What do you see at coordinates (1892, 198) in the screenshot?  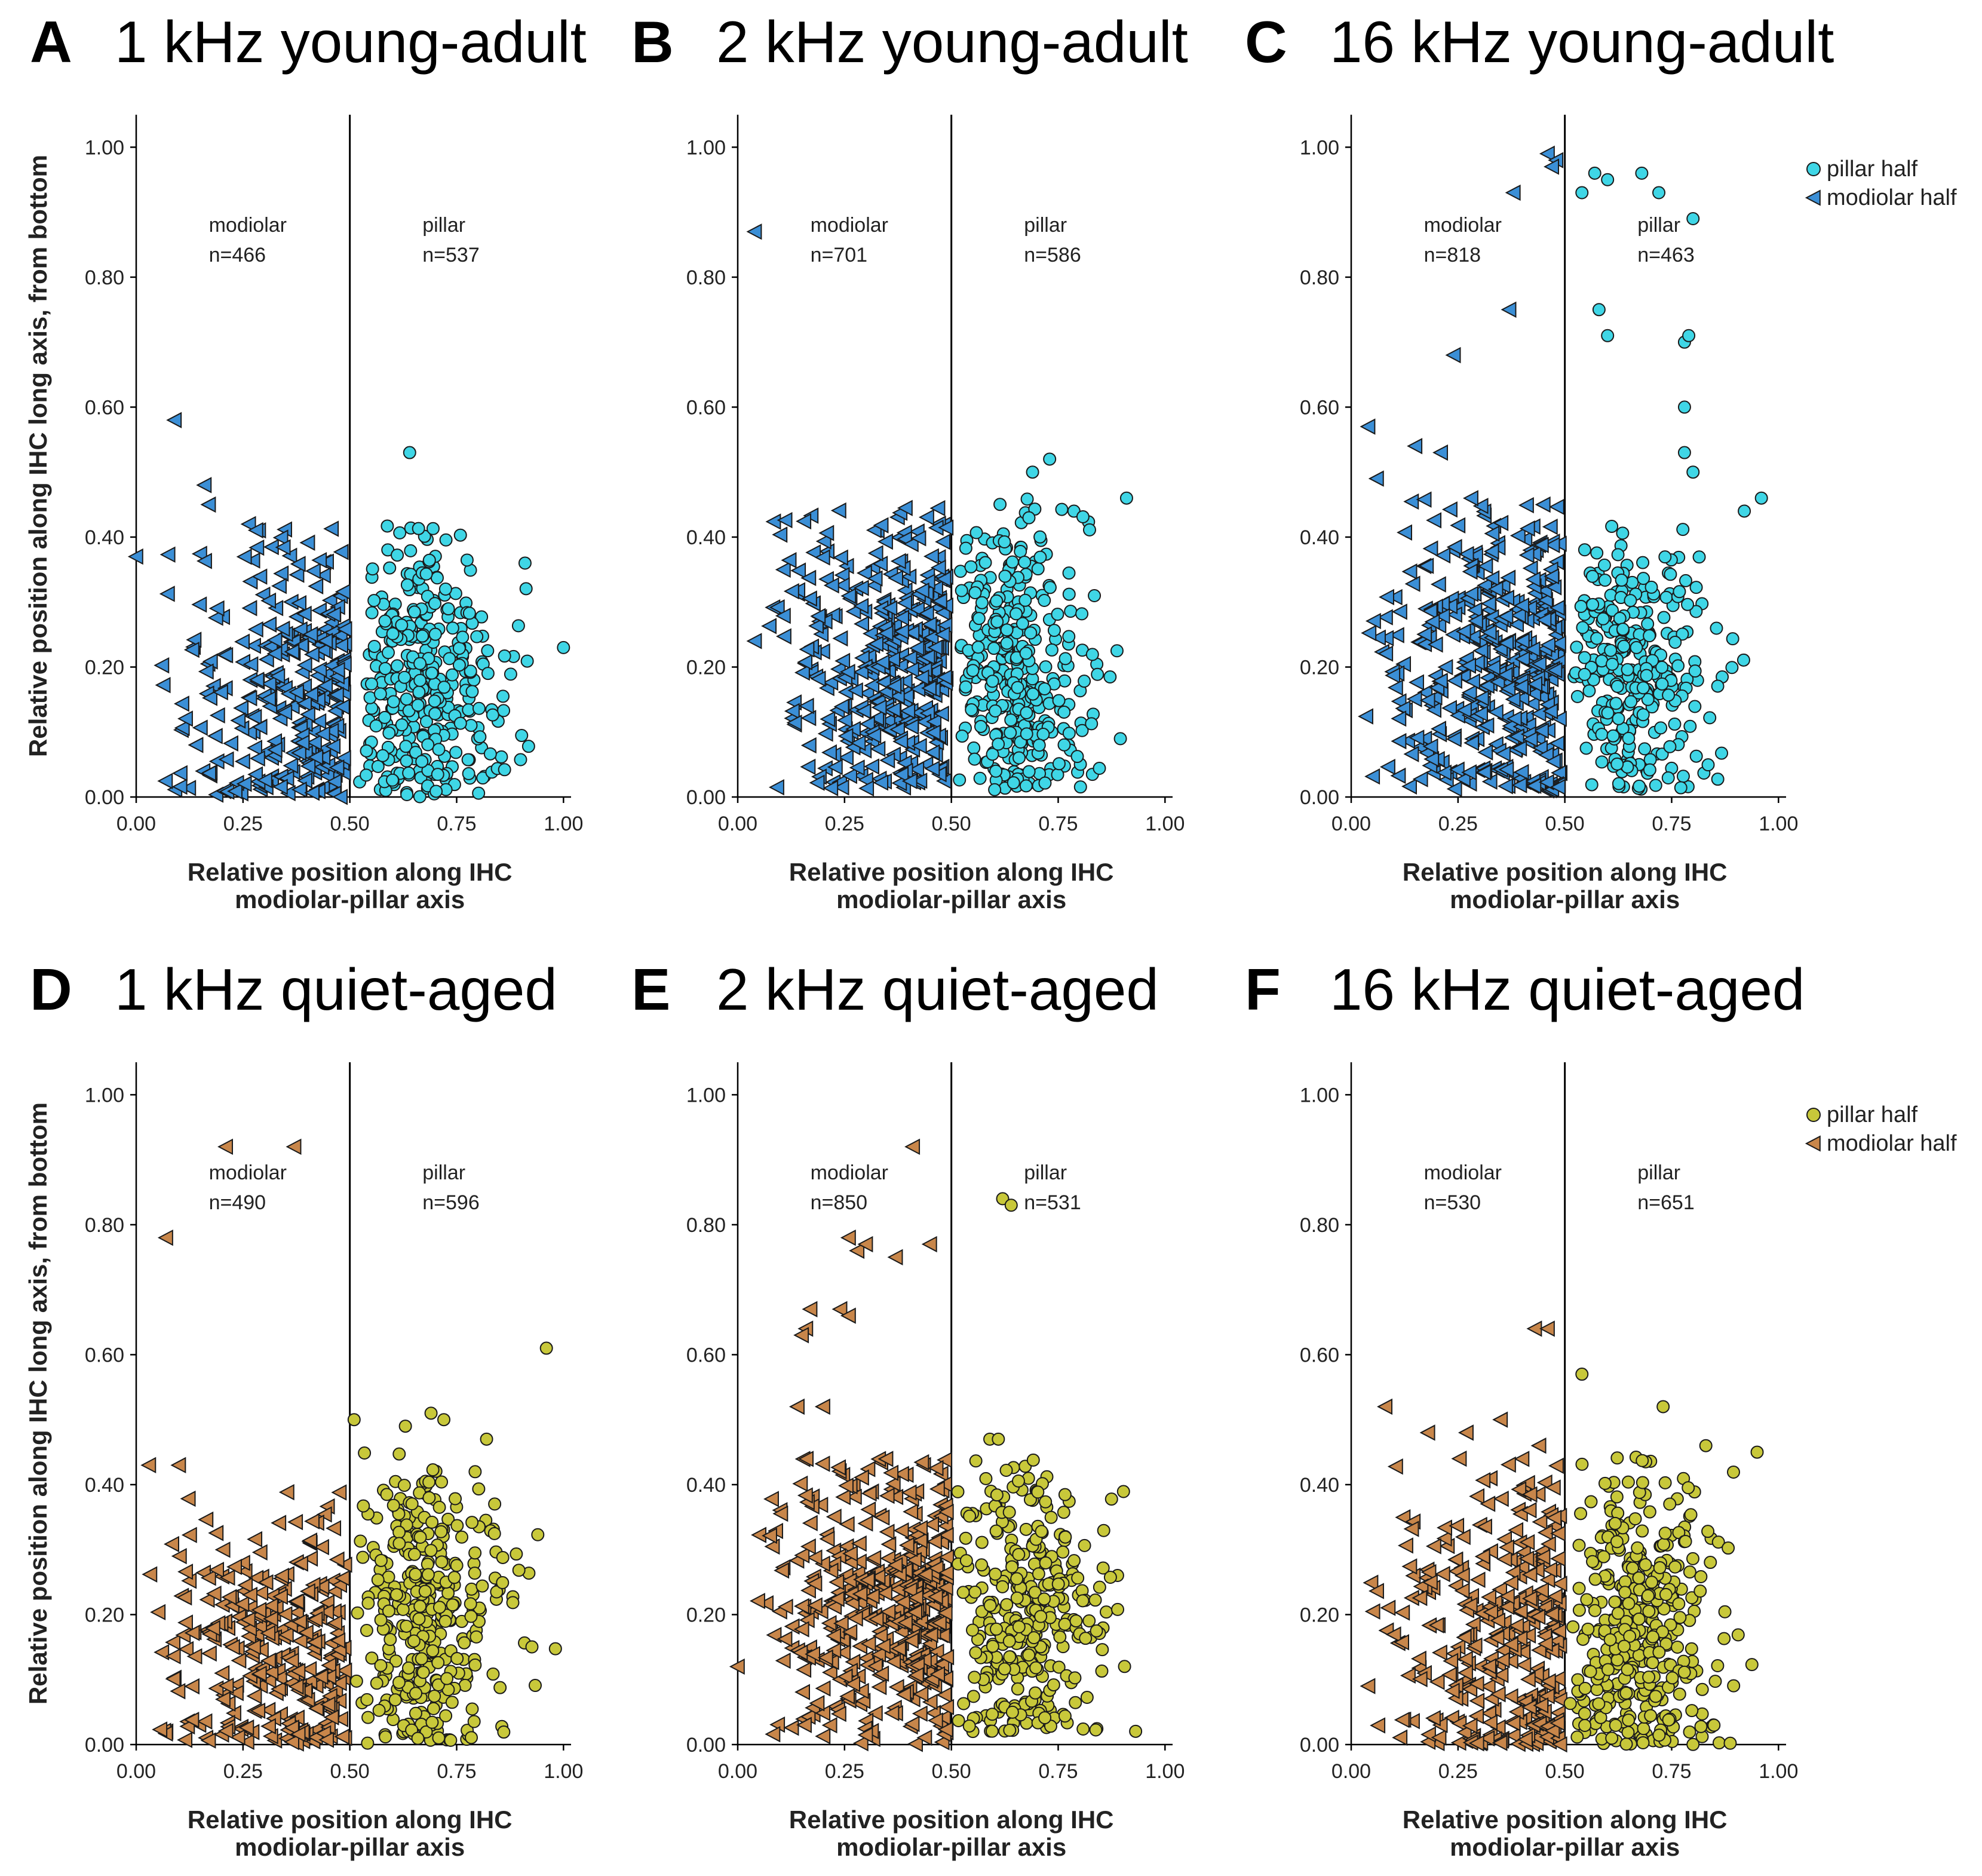 I see `legend-label: modiolar half` at bounding box center [1892, 198].